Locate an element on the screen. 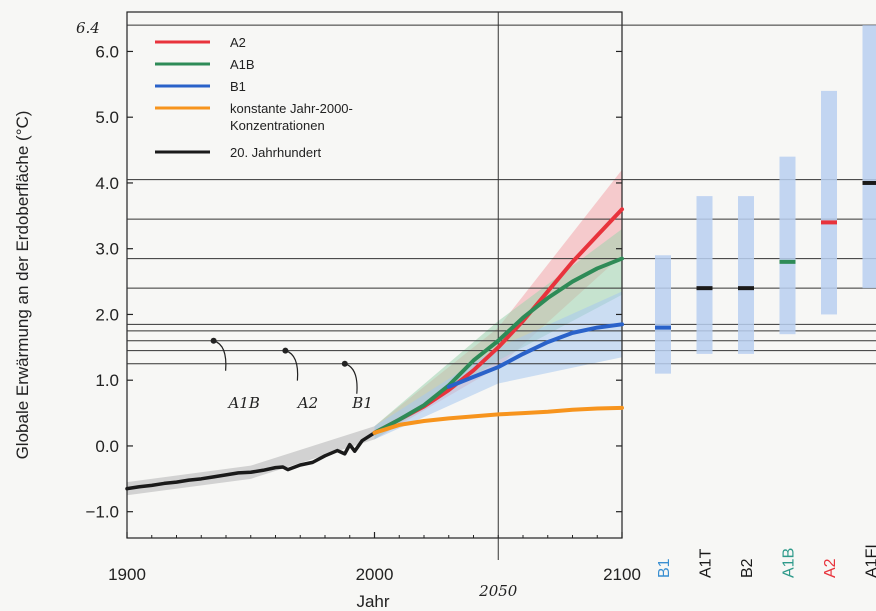  x-axis-label: Jahr is located at coordinates (372, 601).